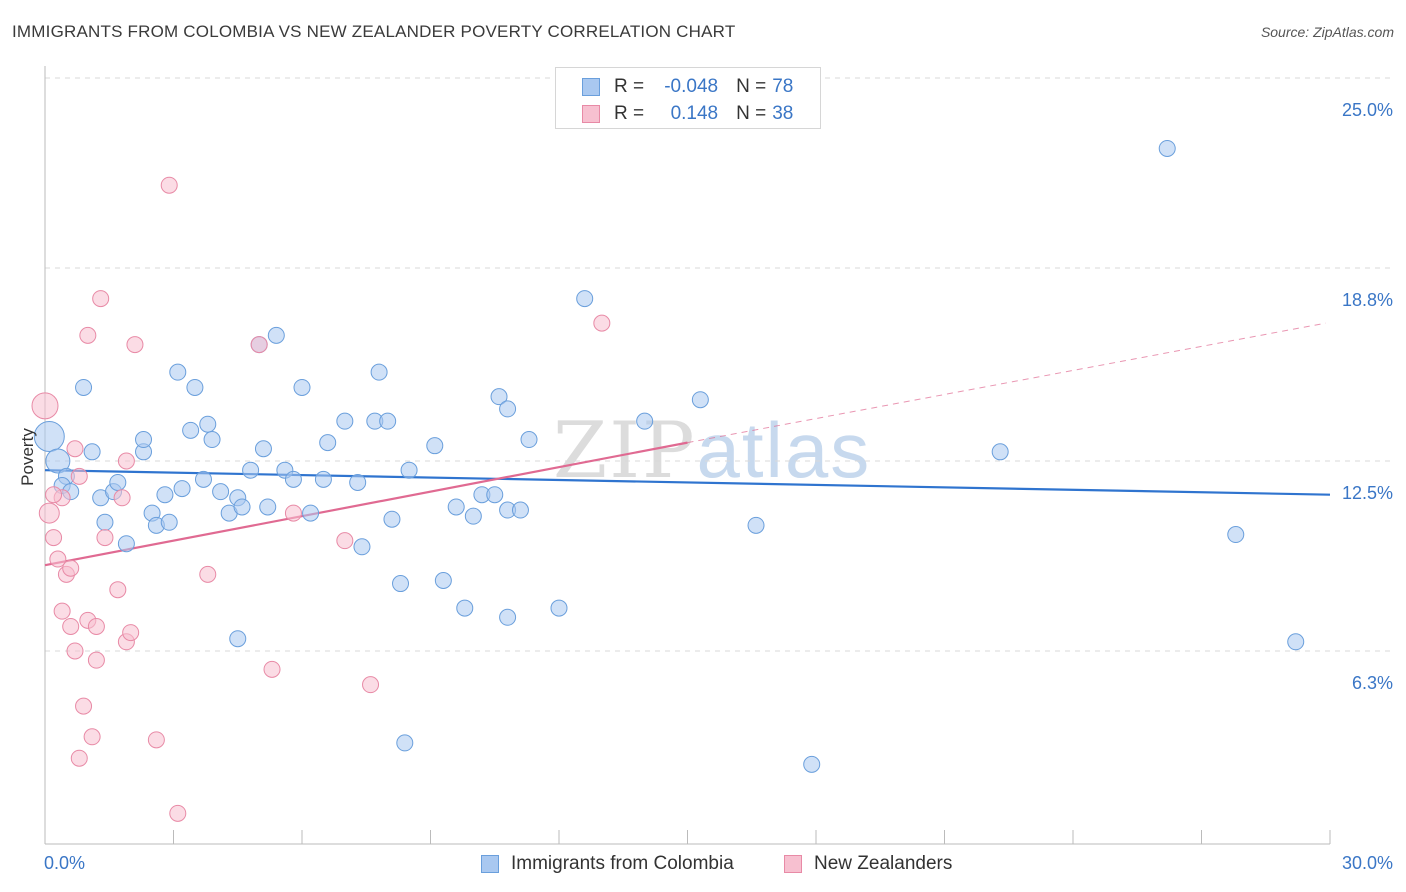 The height and width of the screenshot is (892, 1406). What do you see at coordinates (366, 504) in the screenshot?
I see `newzealand-trend-line` at bounding box center [366, 504].